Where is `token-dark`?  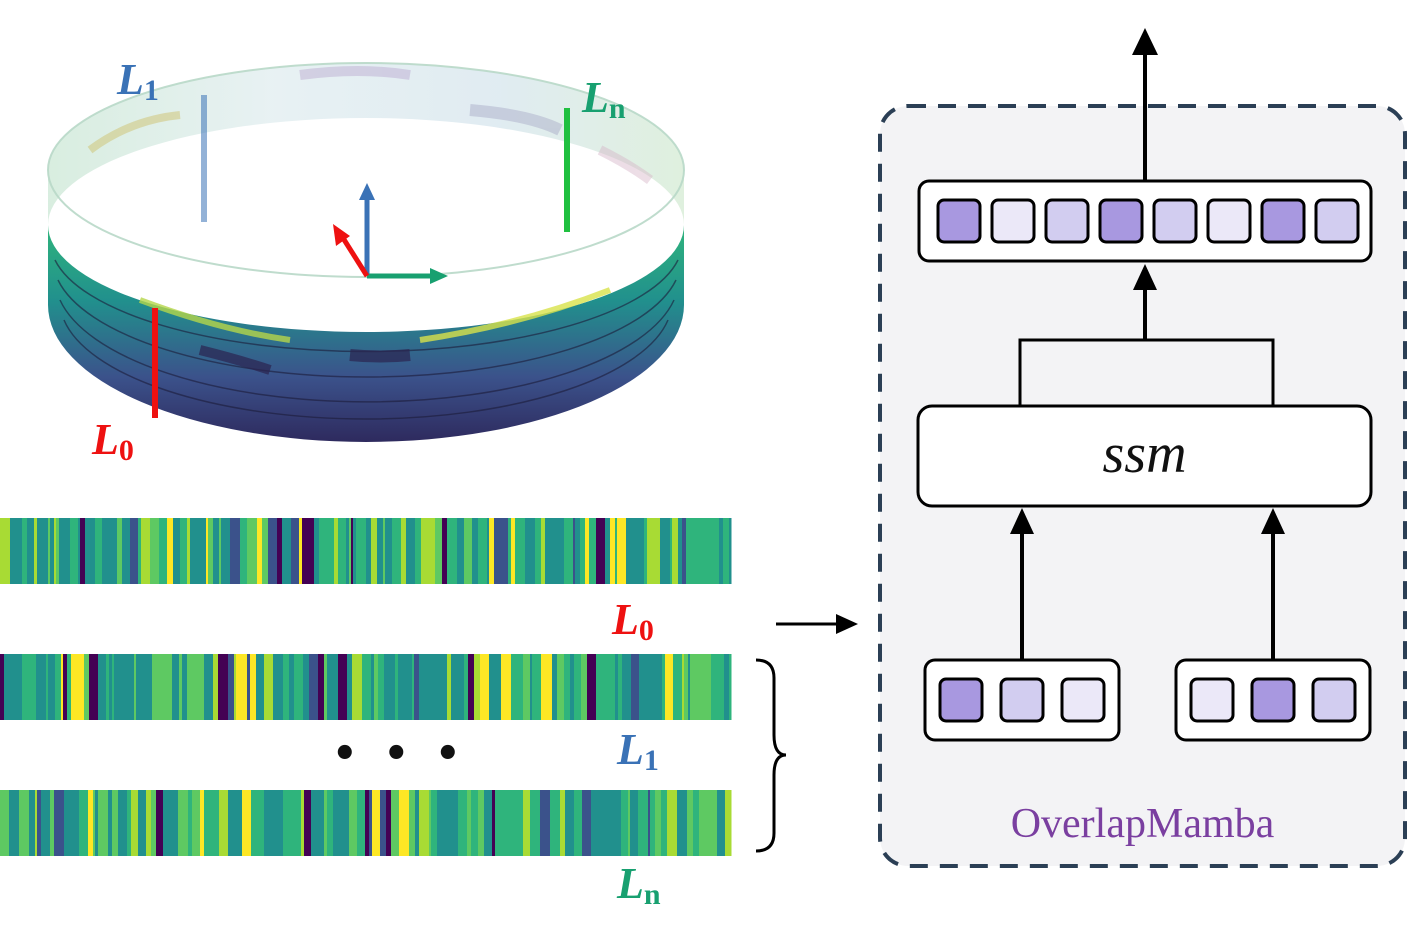
token-dark is located at coordinates (1273, 700).